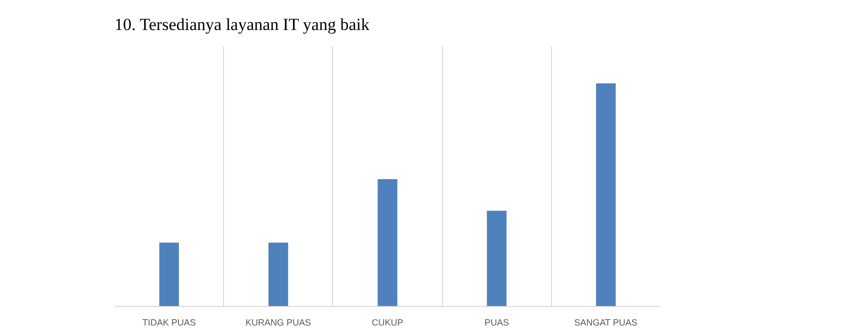 The height and width of the screenshot is (336, 868). I want to click on x-tick-label: SANGAT PUAS, so click(606, 323).